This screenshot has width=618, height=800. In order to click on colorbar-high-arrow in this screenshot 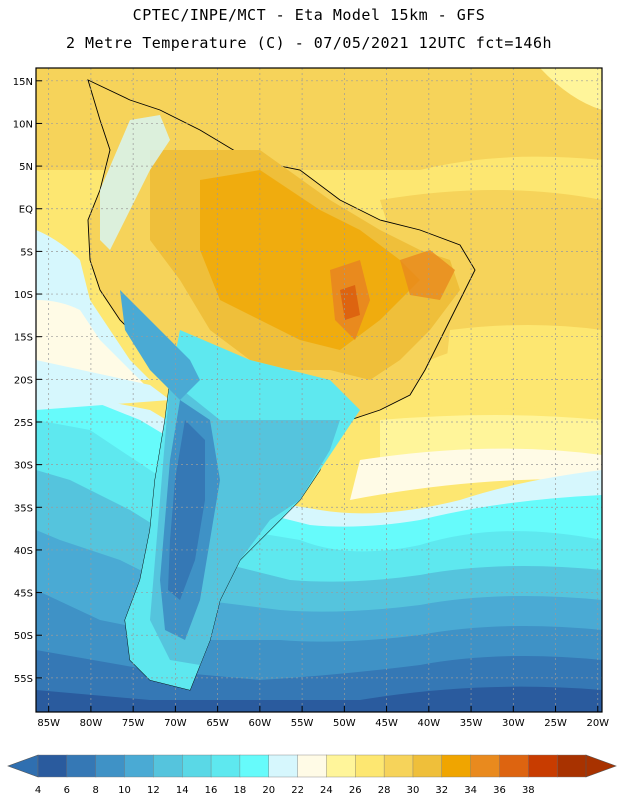, I will do `click(601, 766)`.